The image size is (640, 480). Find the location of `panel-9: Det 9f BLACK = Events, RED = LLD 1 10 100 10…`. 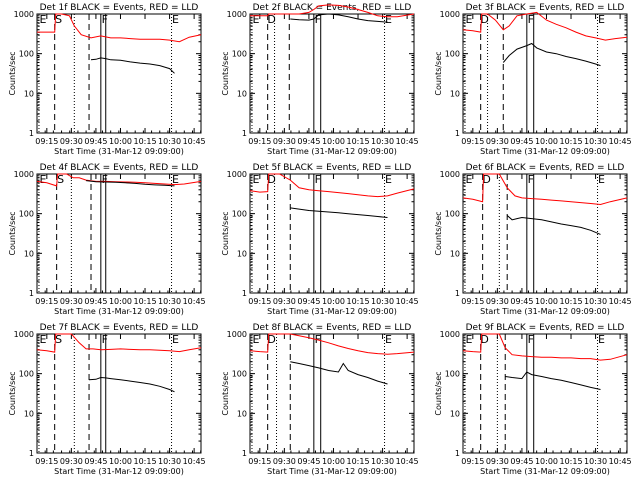

panel-9: Det 9f BLACK = Events, RED = LLD 1 10 100 10… is located at coordinates (533, 399).